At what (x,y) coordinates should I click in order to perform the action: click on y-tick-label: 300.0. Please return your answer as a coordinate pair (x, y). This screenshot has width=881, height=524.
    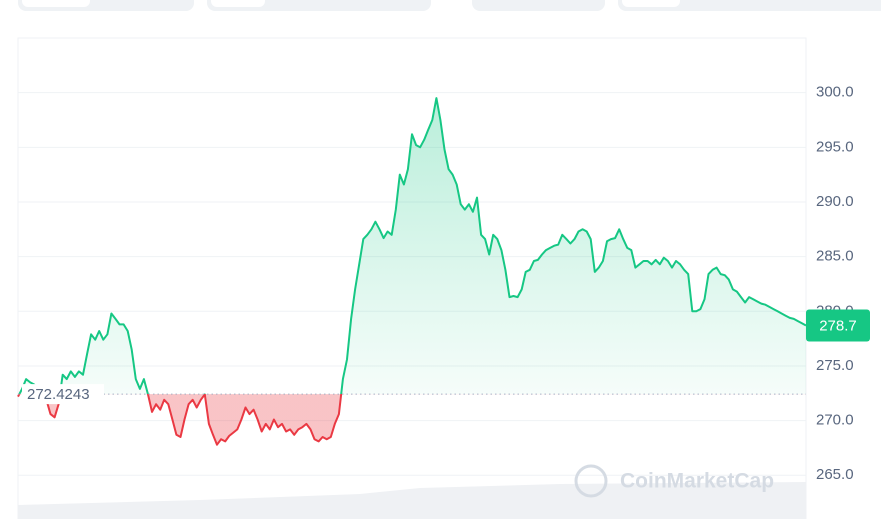
    Looking at the image, I should click on (835, 92).